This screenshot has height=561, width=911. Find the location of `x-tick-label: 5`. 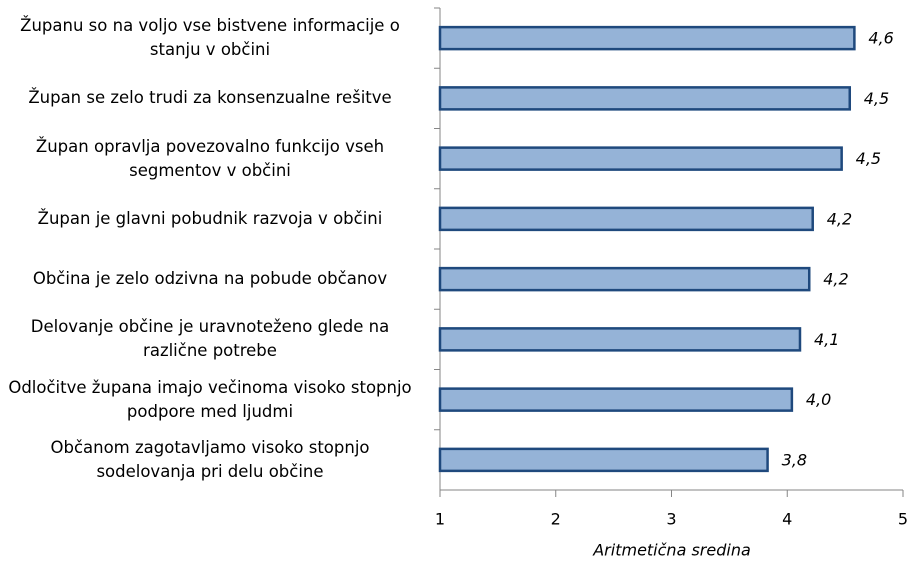

x-tick-label: 5 is located at coordinates (903, 519).